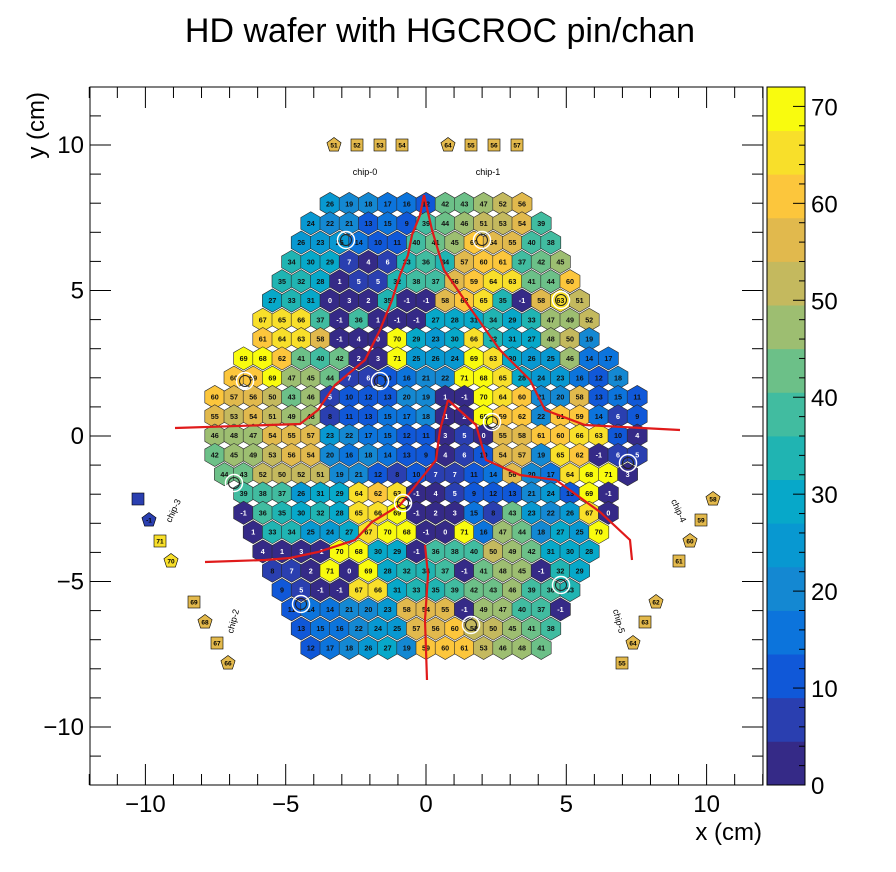  I want to click on cell-label: 10, so click(378, 242).